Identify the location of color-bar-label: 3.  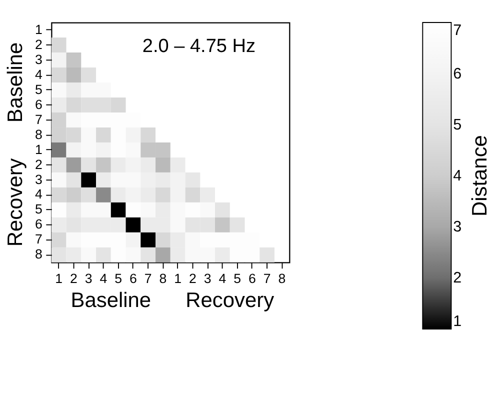
(457, 227).